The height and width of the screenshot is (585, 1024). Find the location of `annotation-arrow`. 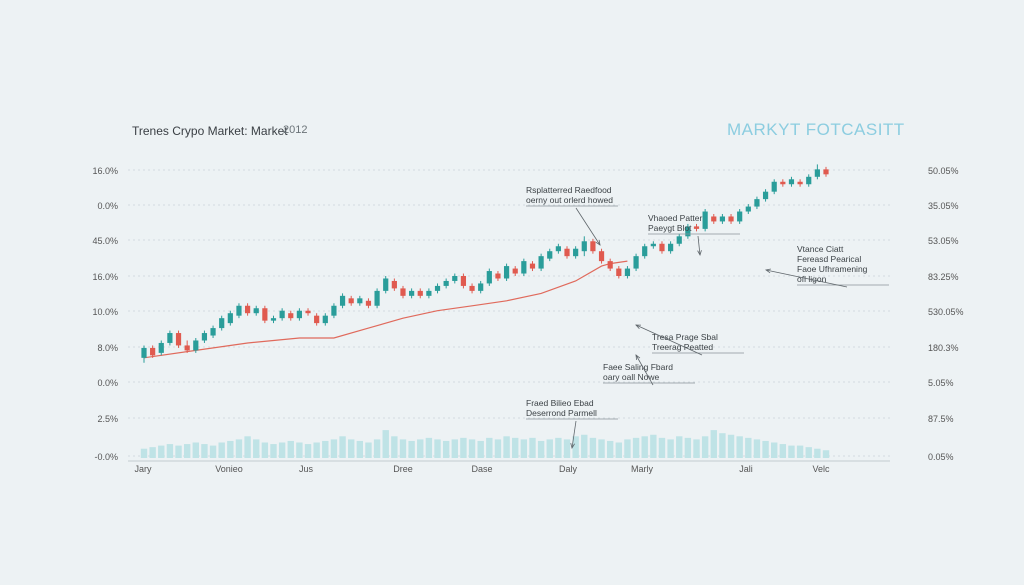

annotation-arrow is located at coordinates (588, 226).